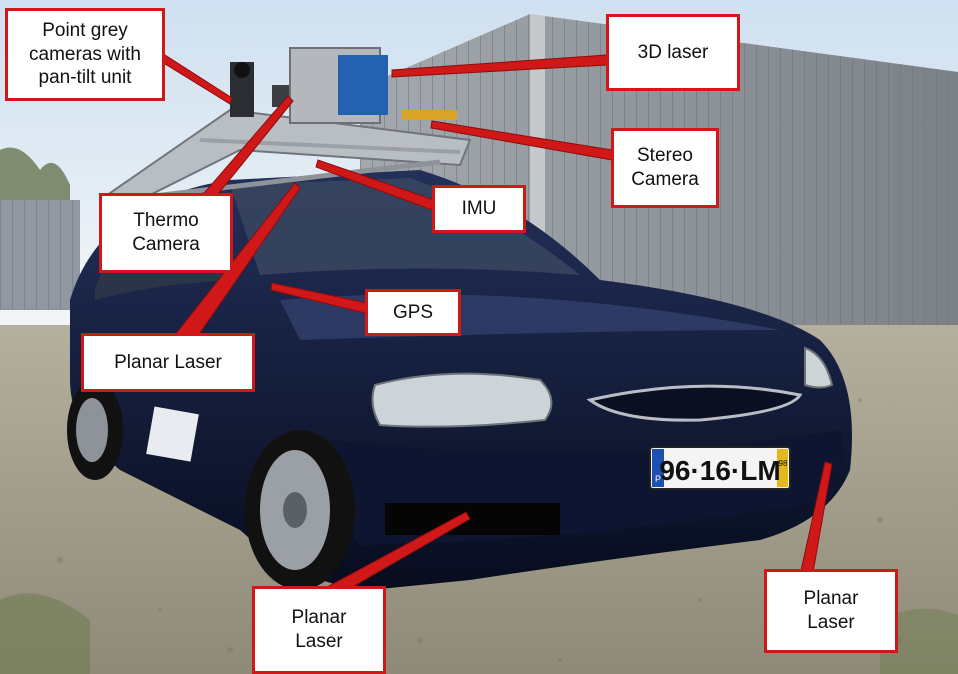 This screenshot has height=674, width=958. Describe the element at coordinates (783, 463) in the screenshot. I see `plate-year: 98` at that location.